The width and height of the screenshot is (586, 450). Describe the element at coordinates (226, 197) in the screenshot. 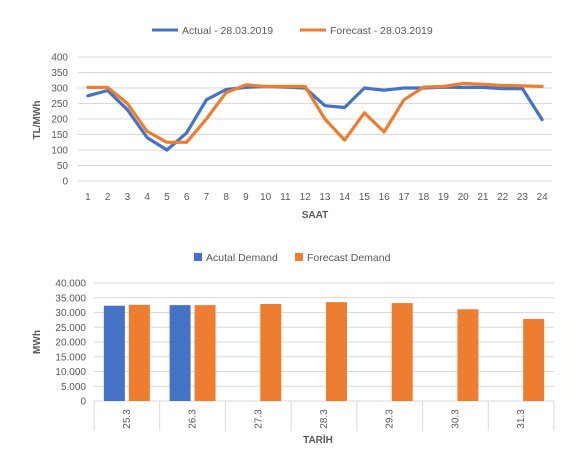

I see `x-tick-label: 8` at that location.